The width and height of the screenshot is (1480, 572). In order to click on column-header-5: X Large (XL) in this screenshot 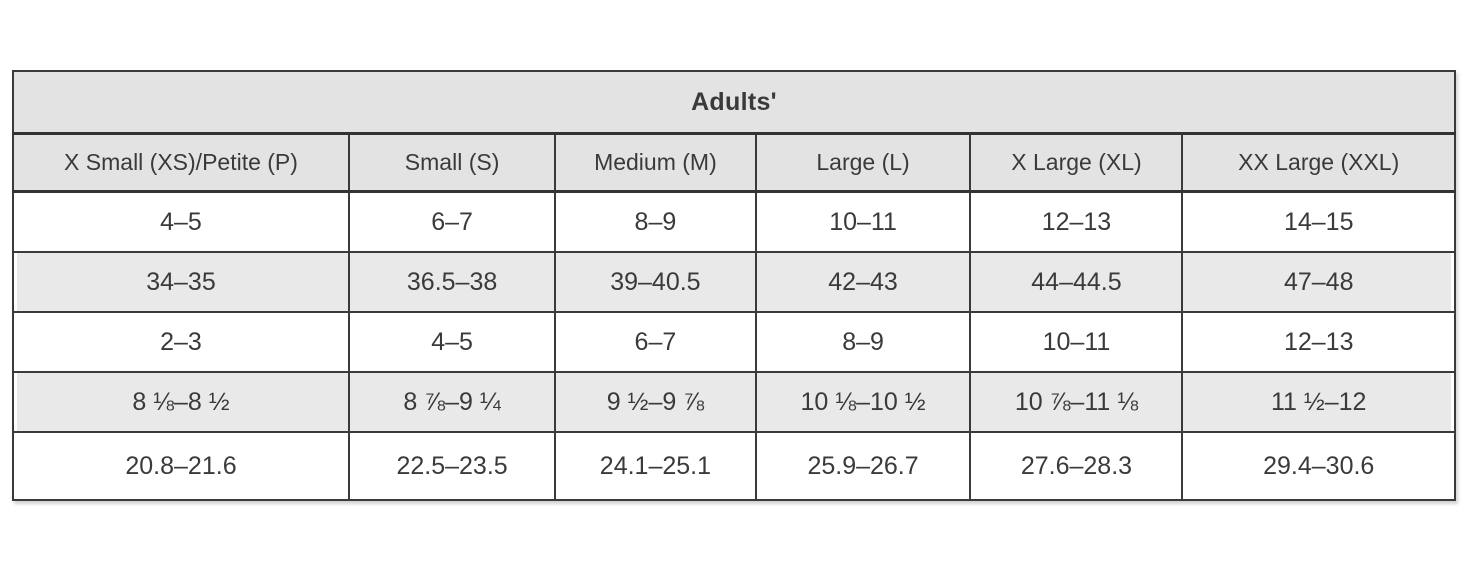, I will do `click(1076, 162)`.